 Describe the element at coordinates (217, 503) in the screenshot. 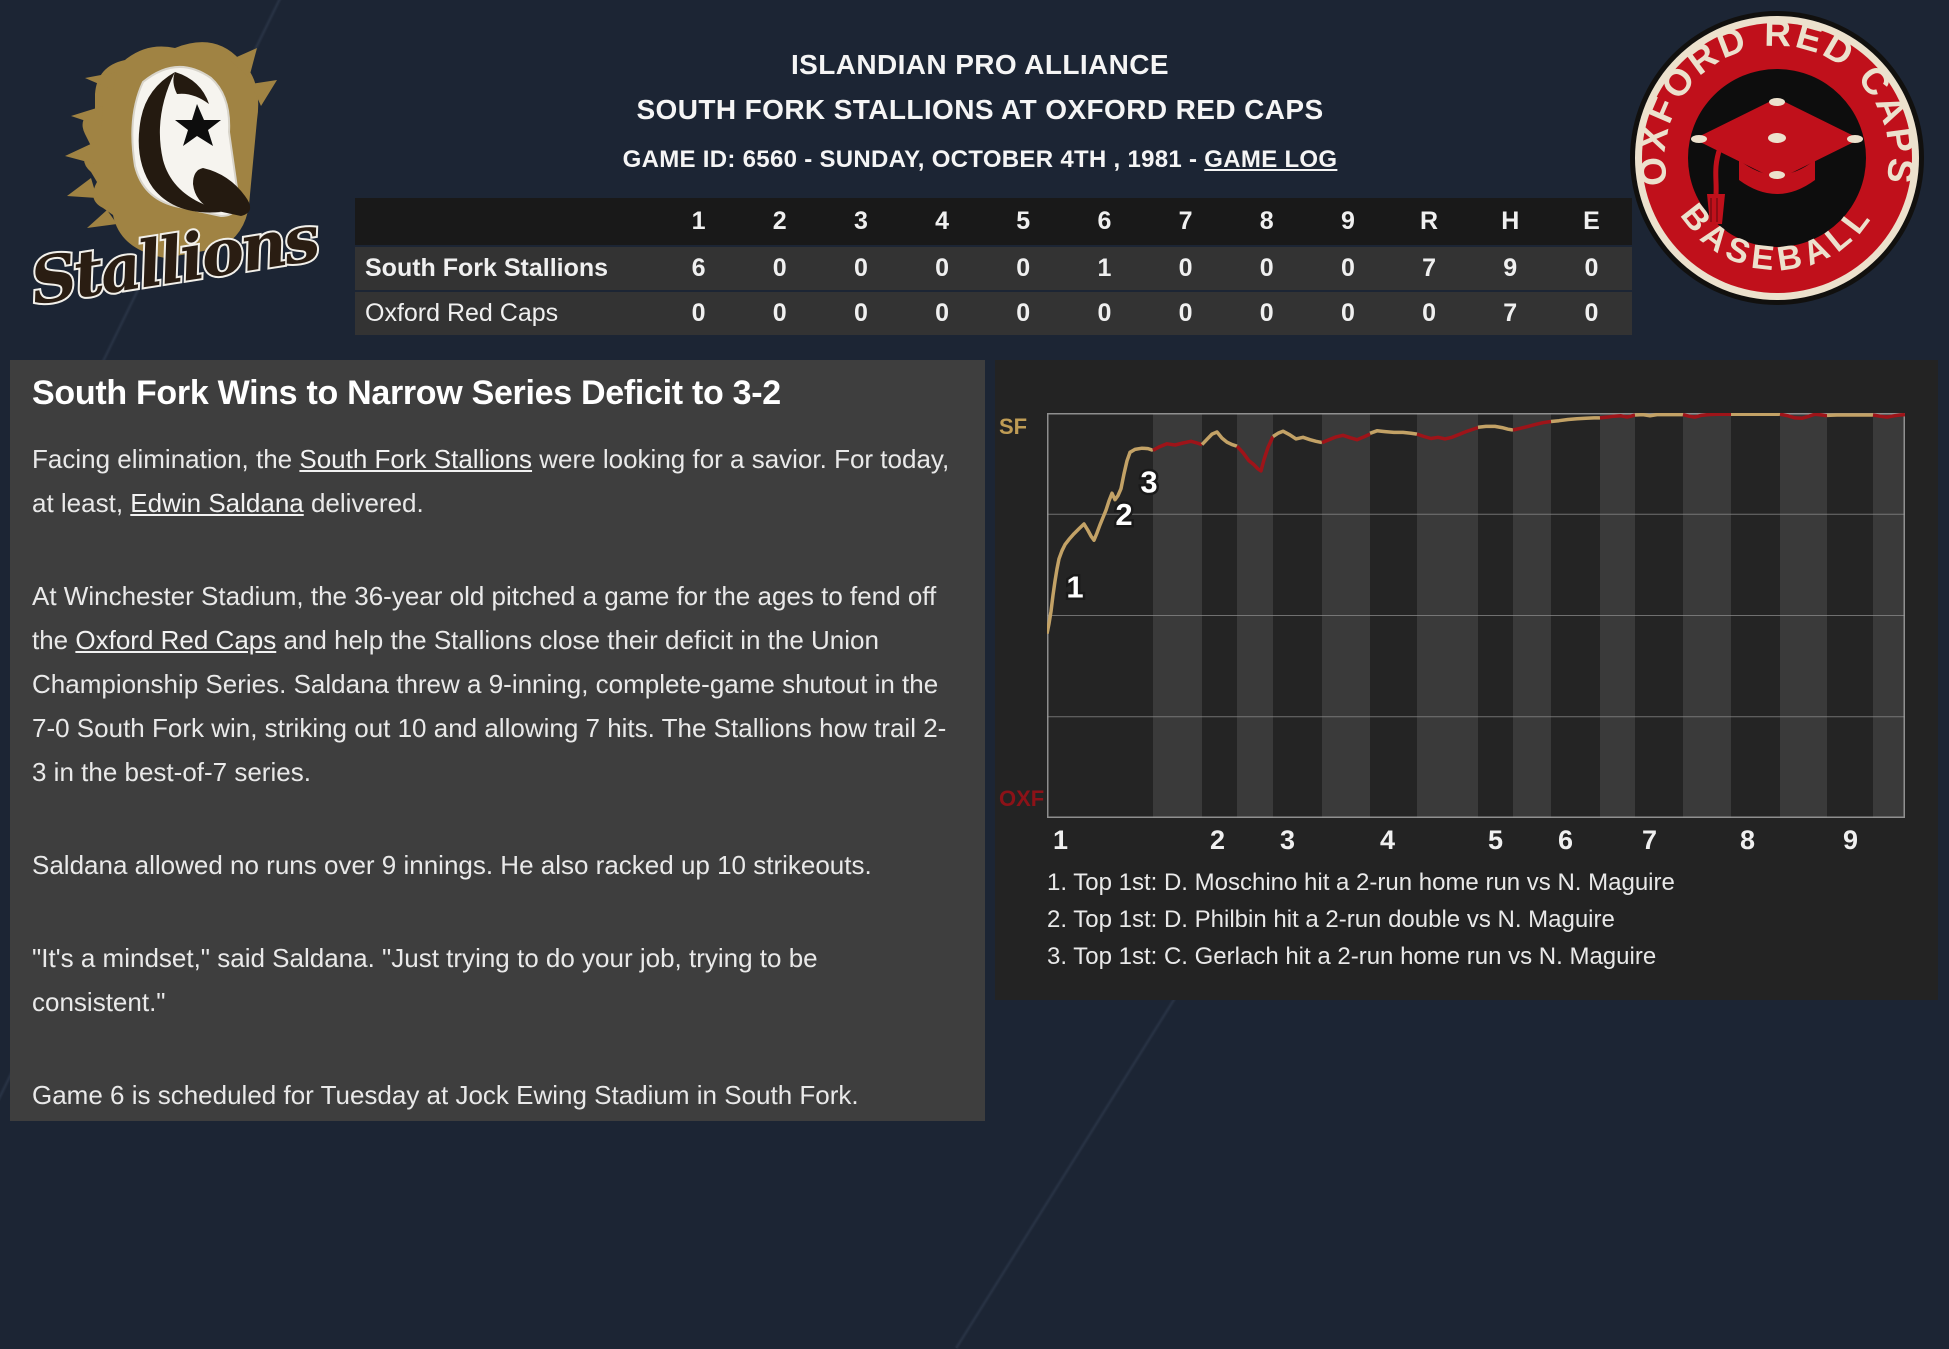

I see `entity-link: Edwin Saldana` at that location.